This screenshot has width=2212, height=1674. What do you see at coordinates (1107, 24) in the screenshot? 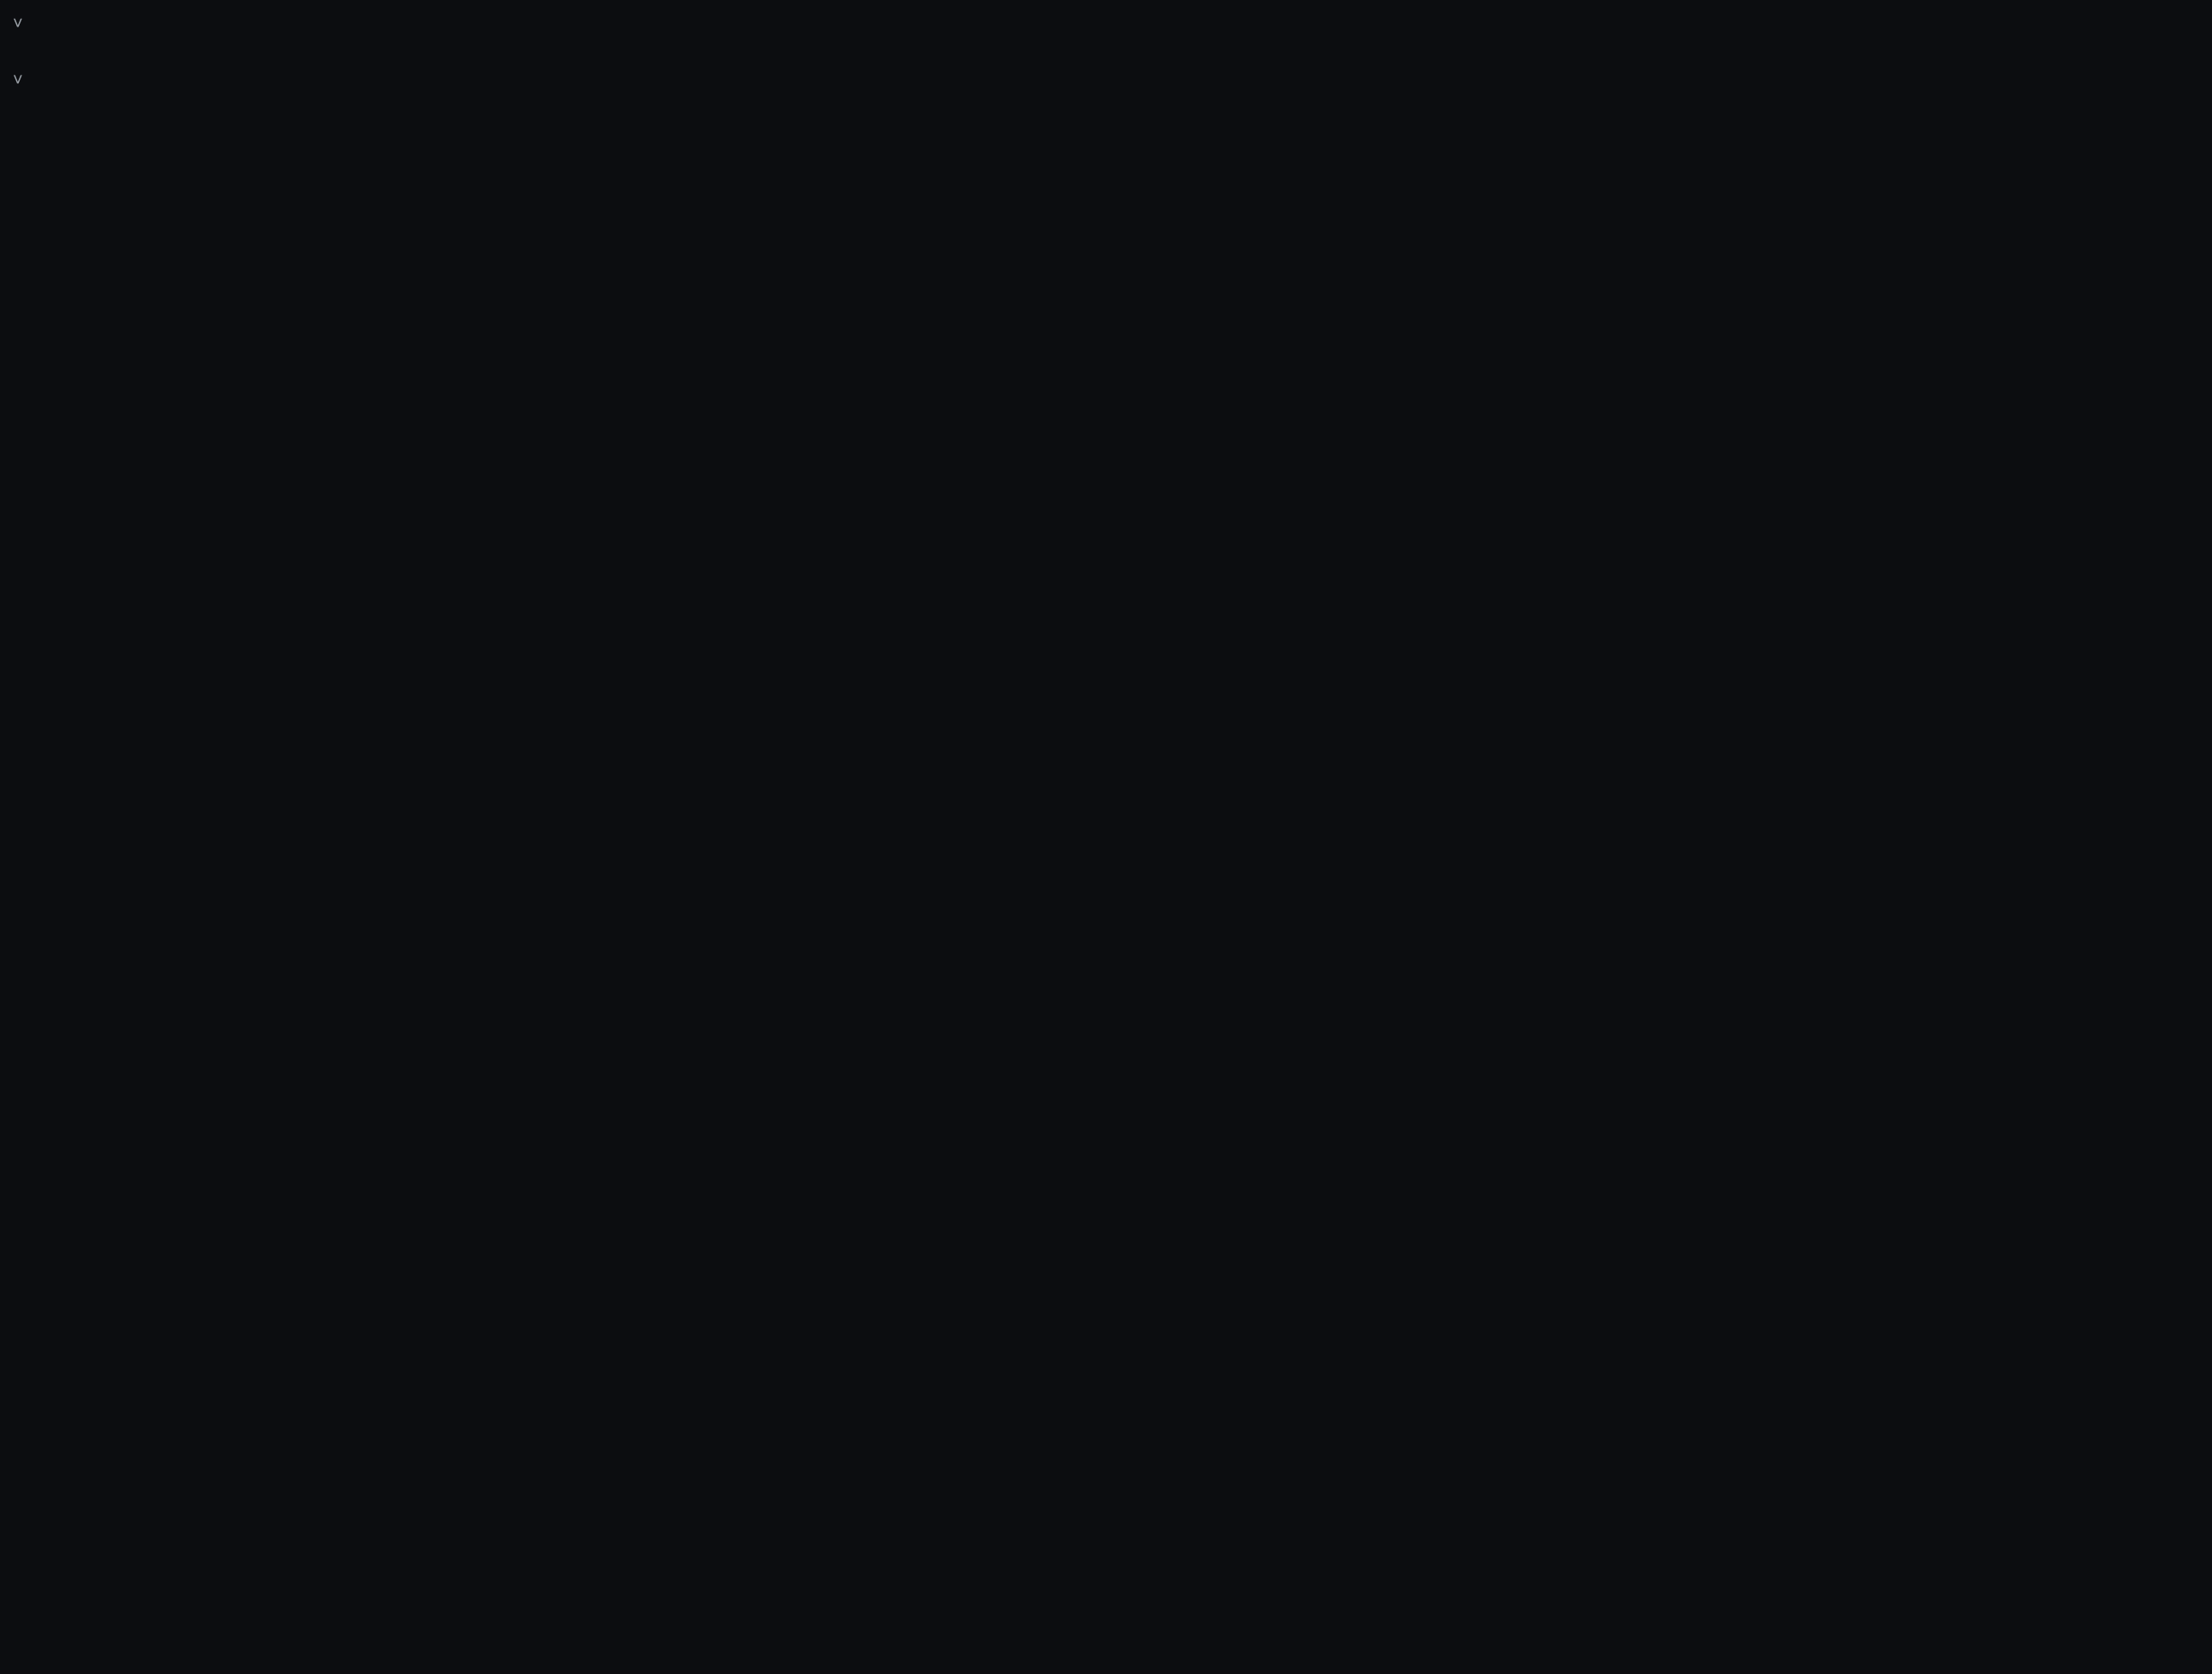
I see `row-header-jitsi: ˅` at bounding box center [1107, 24].